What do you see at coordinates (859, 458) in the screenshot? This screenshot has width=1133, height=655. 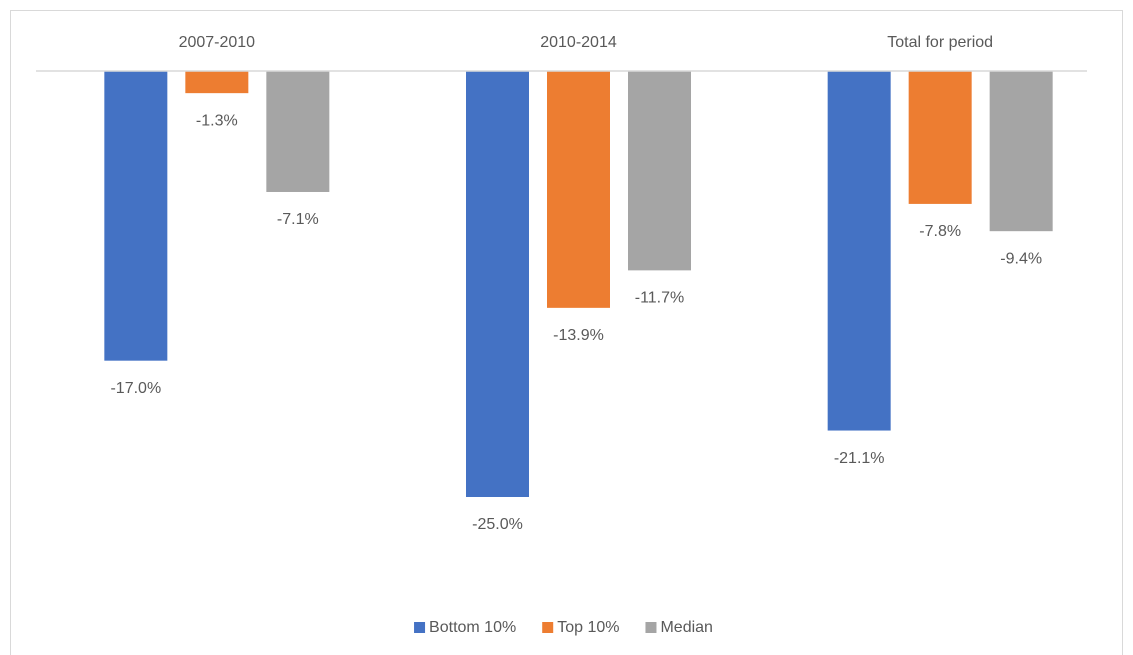 I see `data-label: -21.1%` at bounding box center [859, 458].